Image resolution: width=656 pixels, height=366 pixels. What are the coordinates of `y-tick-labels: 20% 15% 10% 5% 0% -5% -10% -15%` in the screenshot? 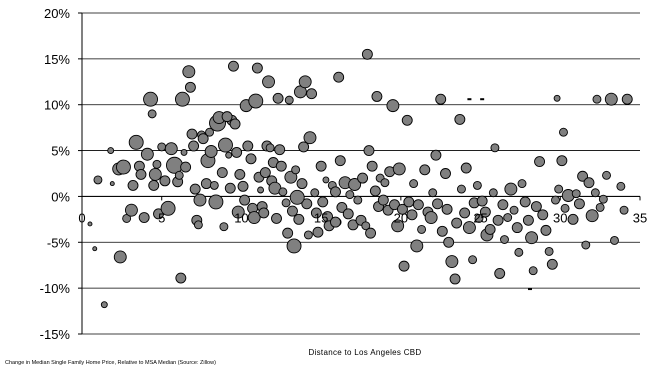 It's located at (55, 174).